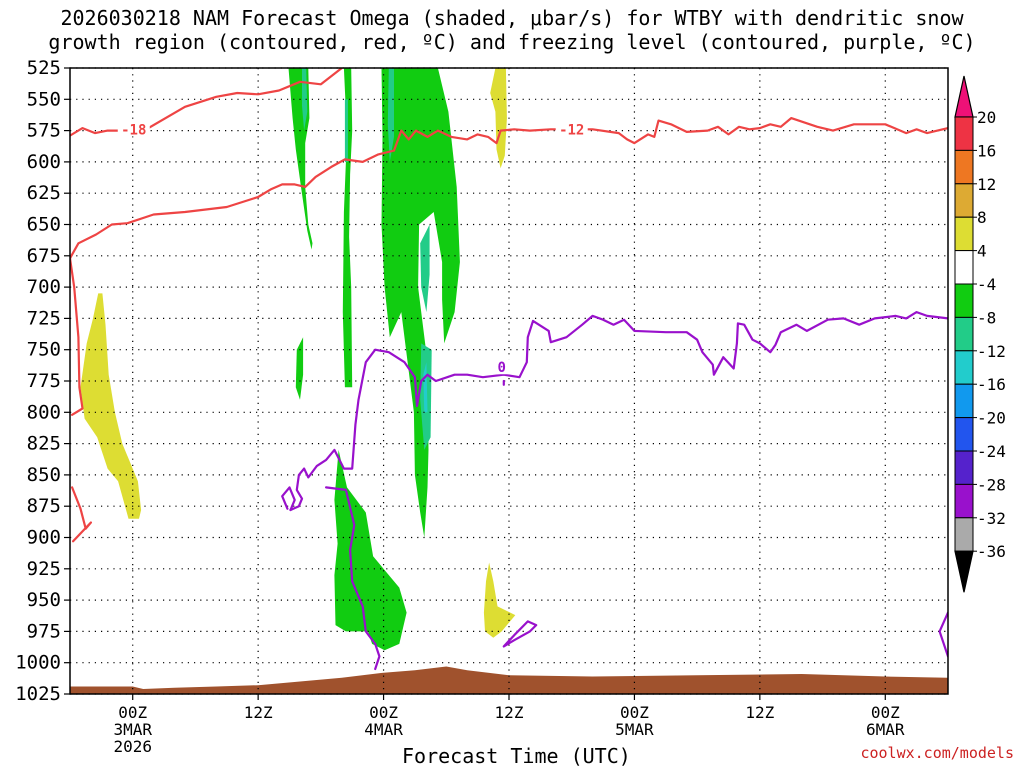 Image resolution: width=1024 pixels, height=768 pixels. Describe the element at coordinates (44, 225) in the screenshot. I see `y-tick-label-650: 650` at that location.